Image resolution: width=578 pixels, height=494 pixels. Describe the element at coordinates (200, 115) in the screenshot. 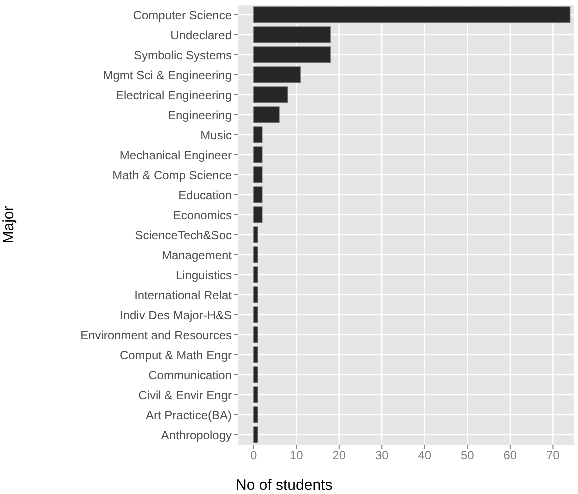

I see `y-tick-label: Engineering` at that location.